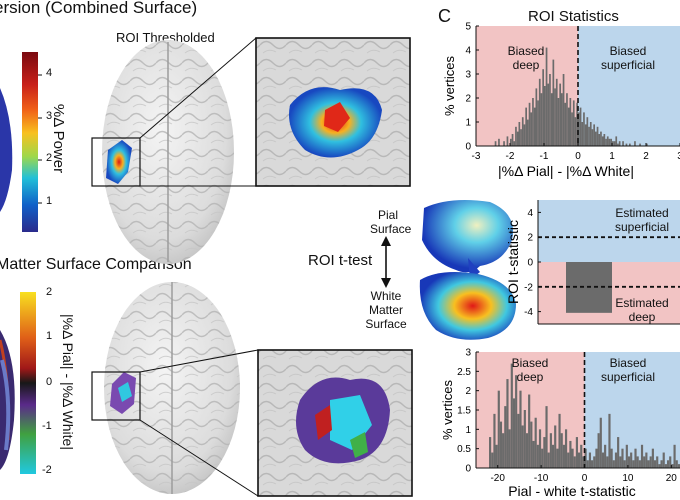 This screenshot has height=500, width=680. I want to click on panel-title-surface-comparison: Matter Surface Comparison, so click(96, 264).